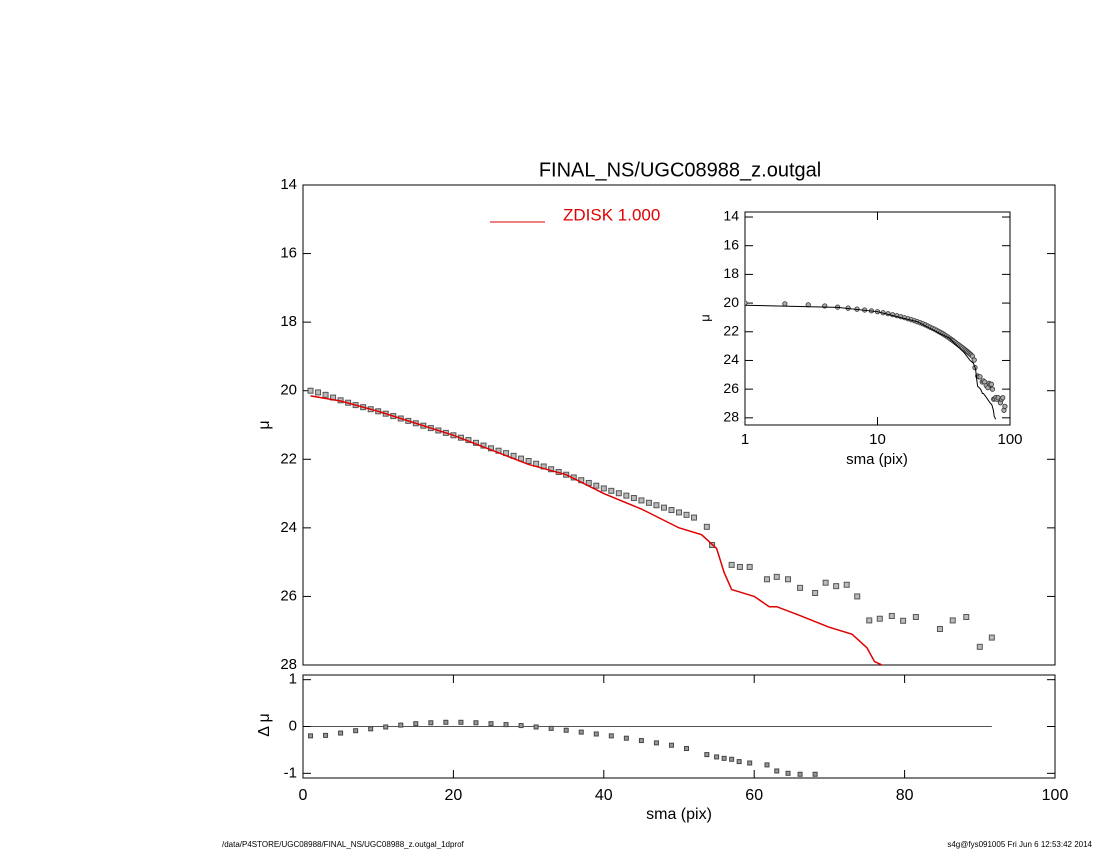 The width and height of the screenshot is (1100, 850). Describe the element at coordinates (704, 318) in the screenshot. I see `inset-y-axis-label: μ` at that location.